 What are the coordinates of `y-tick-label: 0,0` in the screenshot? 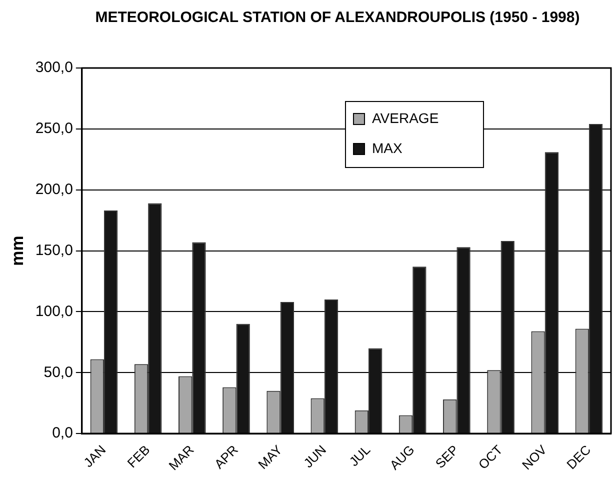 It's located at (62, 433).